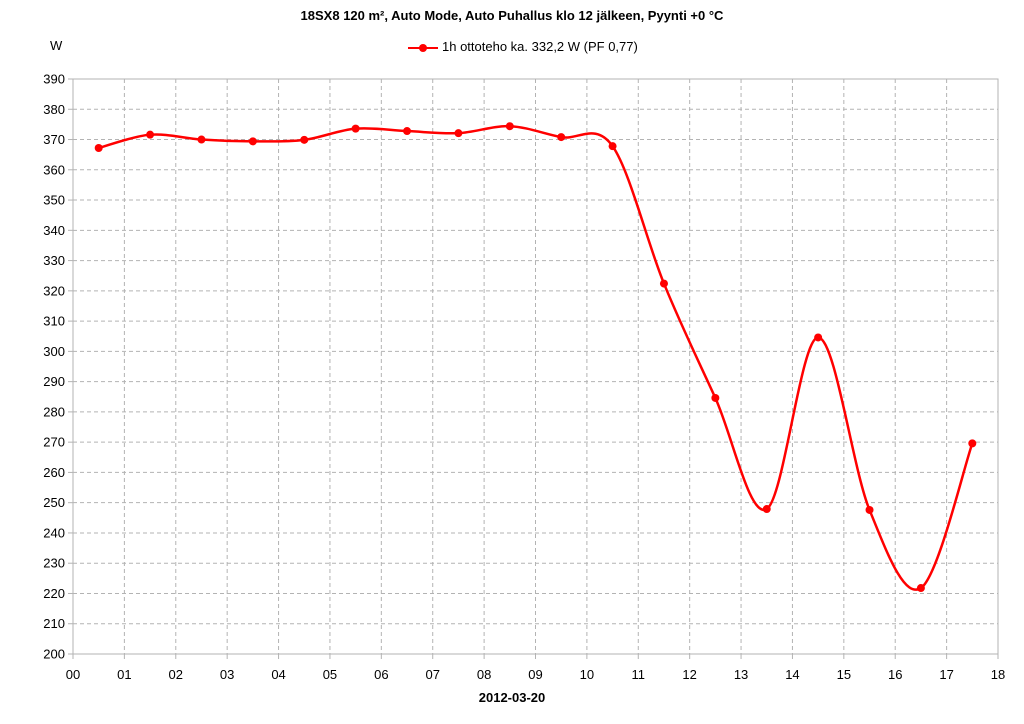 The width and height of the screenshot is (1024, 724). I want to click on x-tick-label: 07, so click(432, 674).